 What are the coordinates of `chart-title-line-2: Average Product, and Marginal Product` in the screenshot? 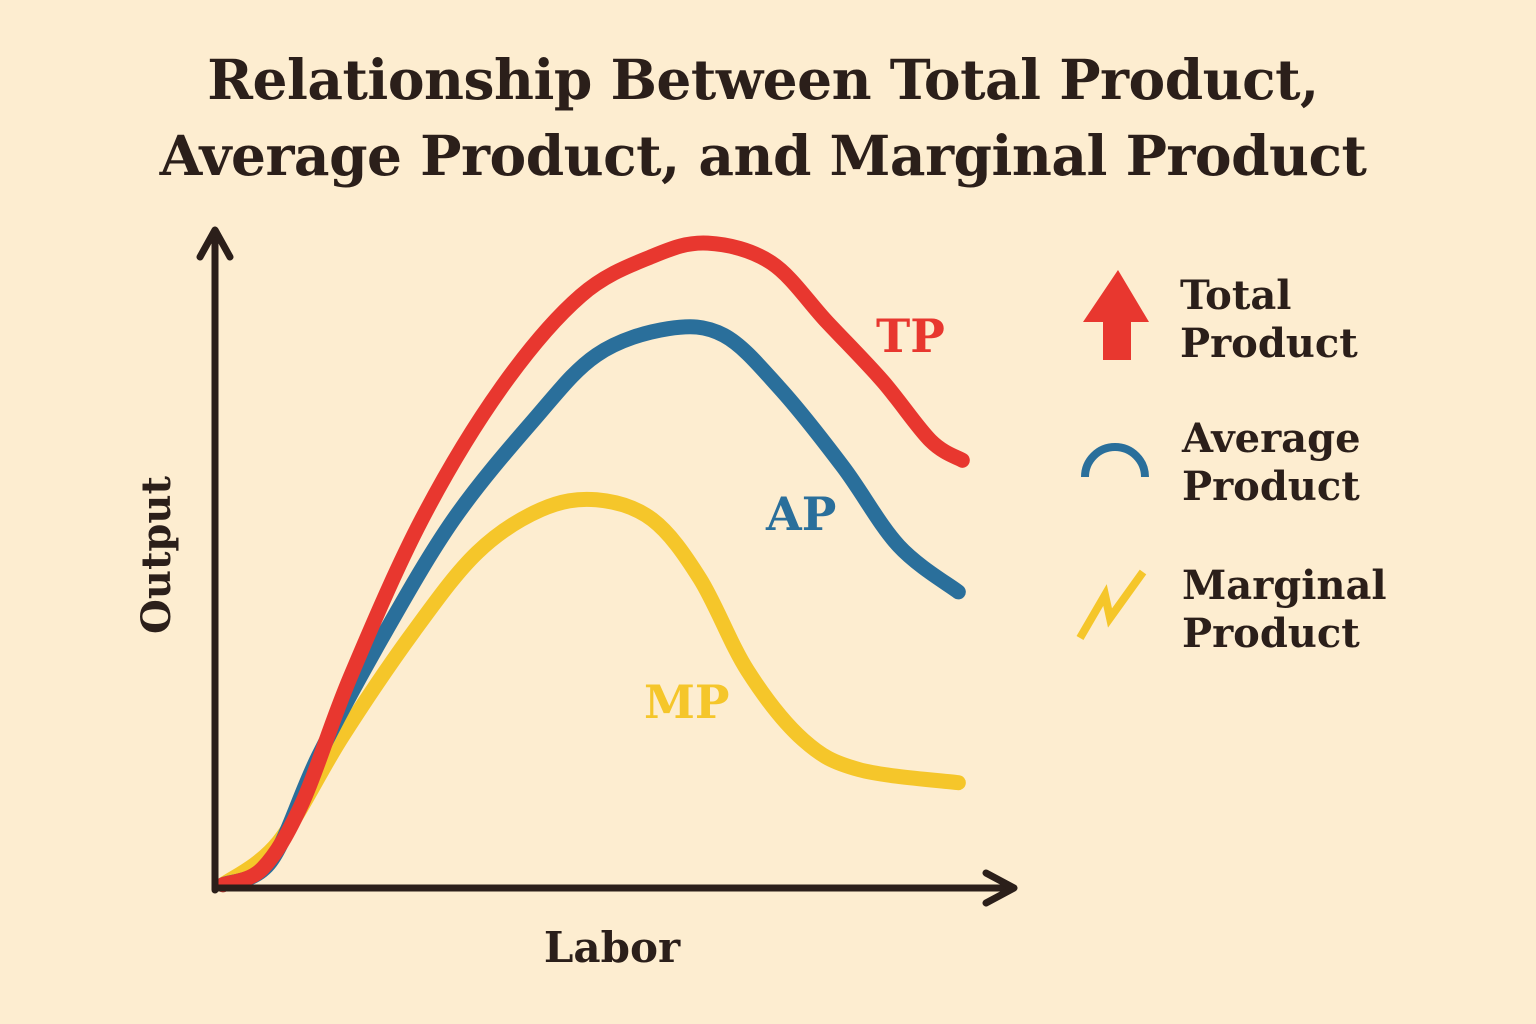 It's located at (763, 155).